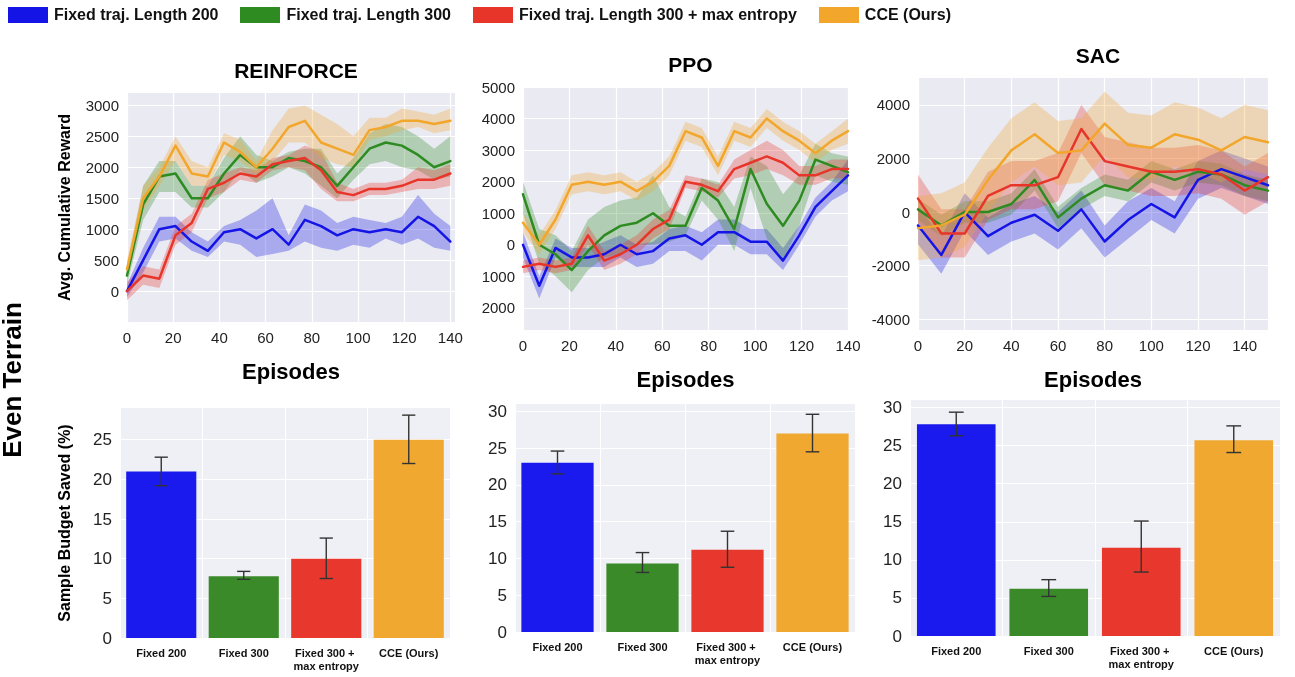  What do you see at coordinates (908, 15) in the screenshot?
I see `legend-label: CCE (Ours)` at bounding box center [908, 15].